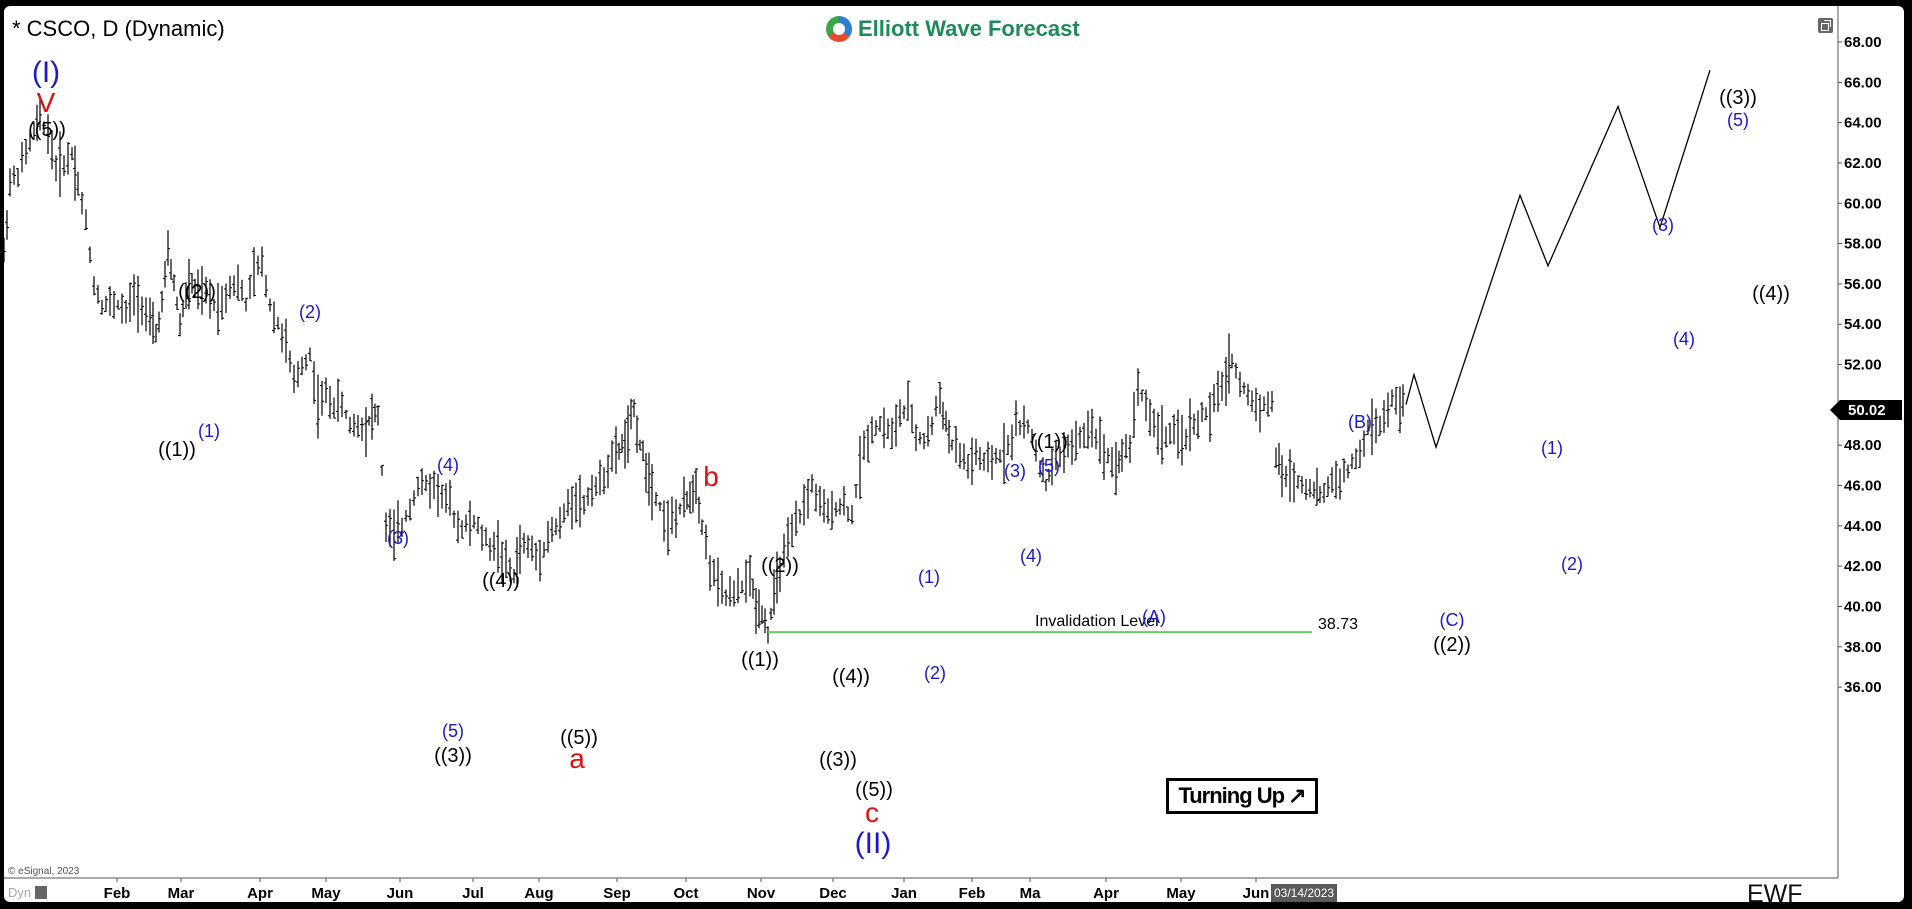  What do you see at coordinates (1775, 891) in the screenshot?
I see `ewf-date-stamp: EWF 6.3.2023` at bounding box center [1775, 891].